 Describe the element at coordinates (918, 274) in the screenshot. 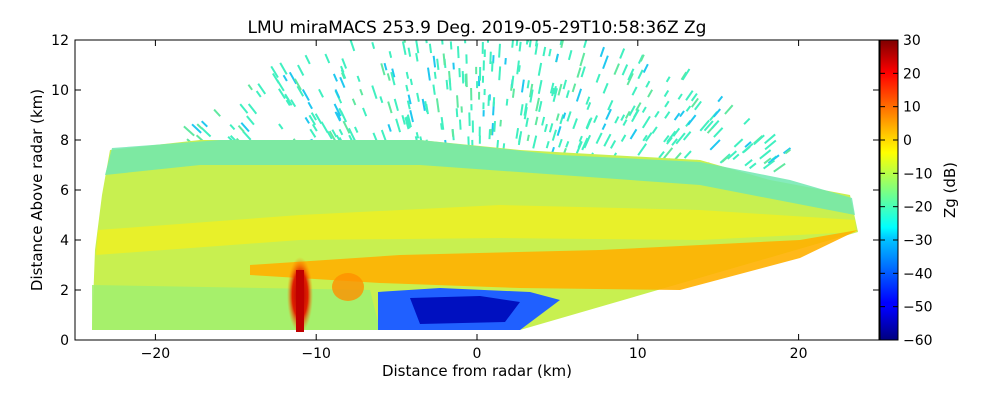

I see `colorbar-tick-label: −40` at that location.